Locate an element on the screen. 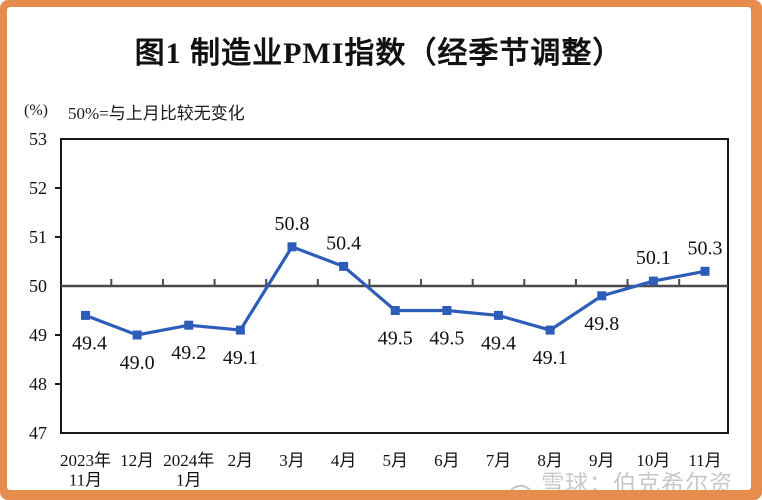 Image resolution: width=762 pixels, height=500 pixels. data-point-label: 50.1 is located at coordinates (653, 258).